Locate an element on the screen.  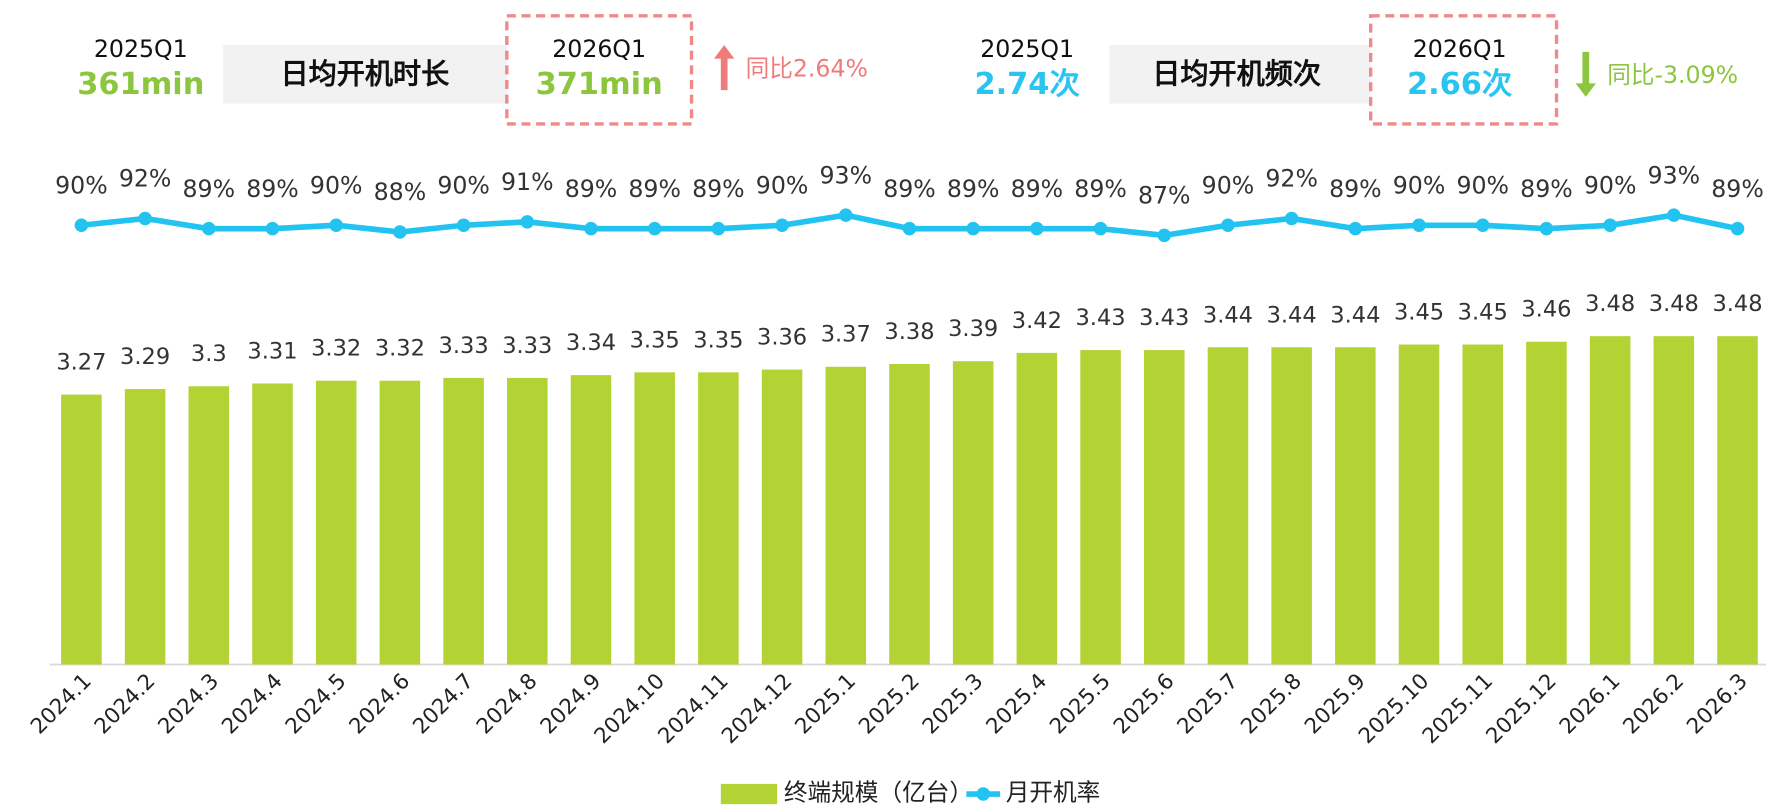
bar-label: 3.45 is located at coordinates (1419, 312).